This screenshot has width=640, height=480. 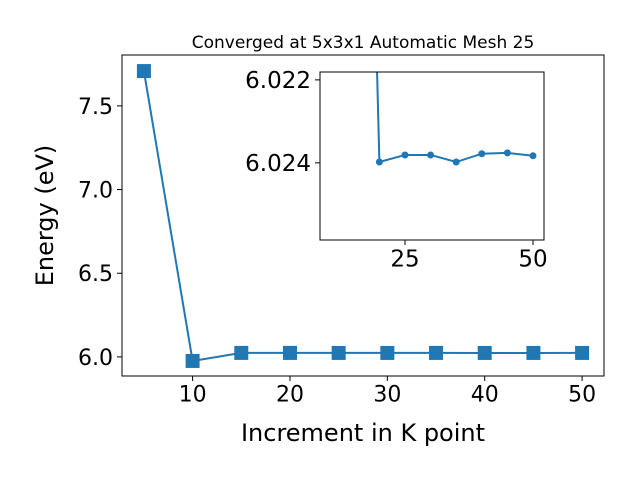 What do you see at coordinates (95, 190) in the screenshot?
I see `y-tick-label: 7.0` at bounding box center [95, 190].